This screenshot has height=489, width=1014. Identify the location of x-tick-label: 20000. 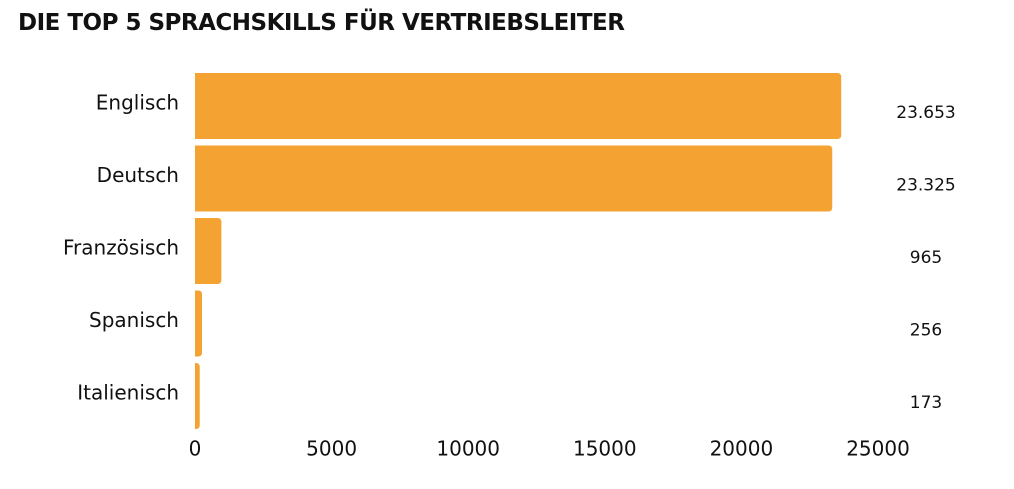
(742, 449).